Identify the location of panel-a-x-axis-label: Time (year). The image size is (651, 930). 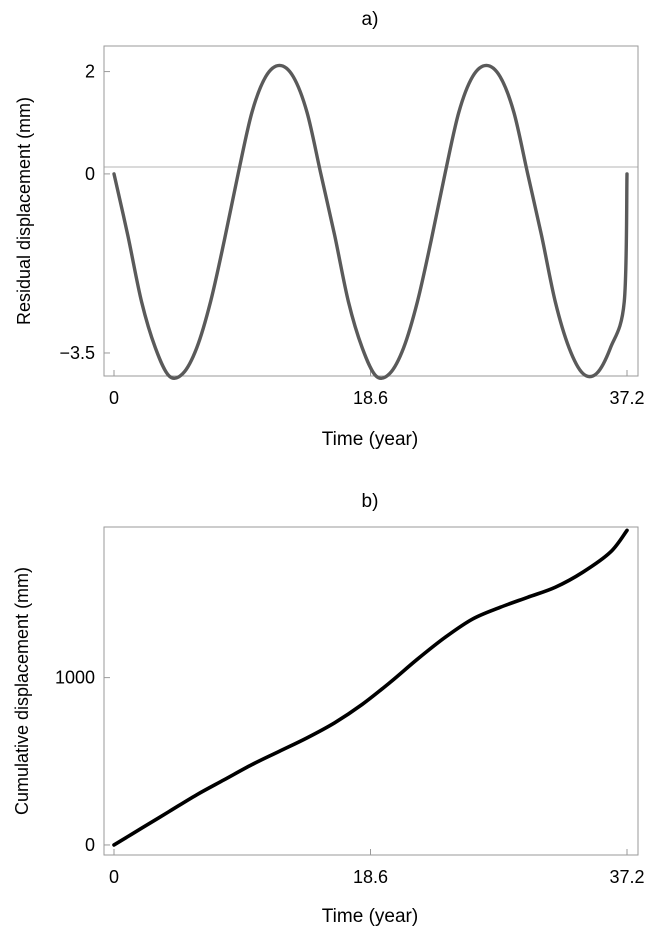
(370, 439).